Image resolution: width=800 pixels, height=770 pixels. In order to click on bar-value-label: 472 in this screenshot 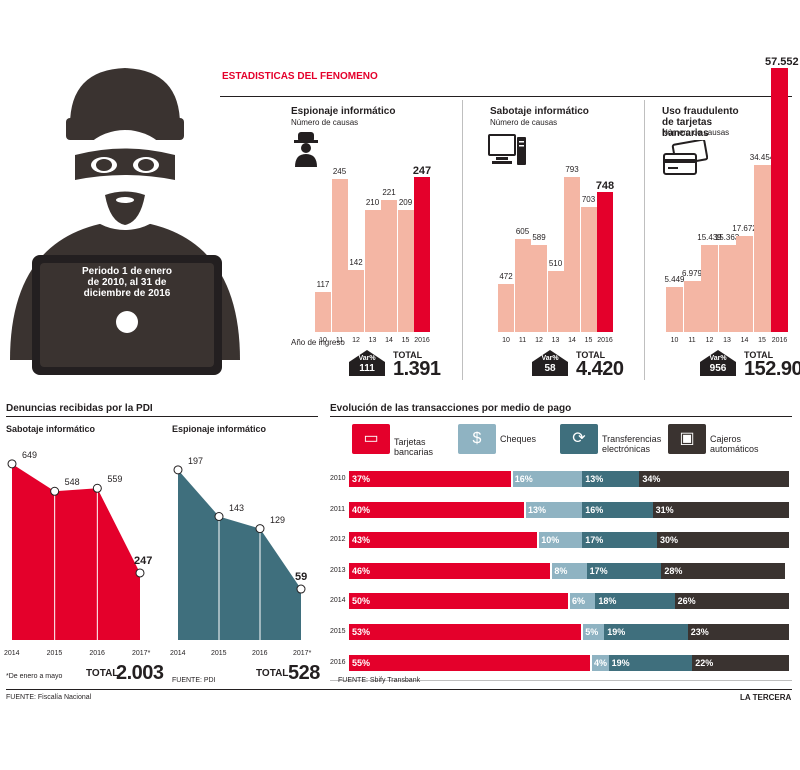, I will do `click(506, 276)`.